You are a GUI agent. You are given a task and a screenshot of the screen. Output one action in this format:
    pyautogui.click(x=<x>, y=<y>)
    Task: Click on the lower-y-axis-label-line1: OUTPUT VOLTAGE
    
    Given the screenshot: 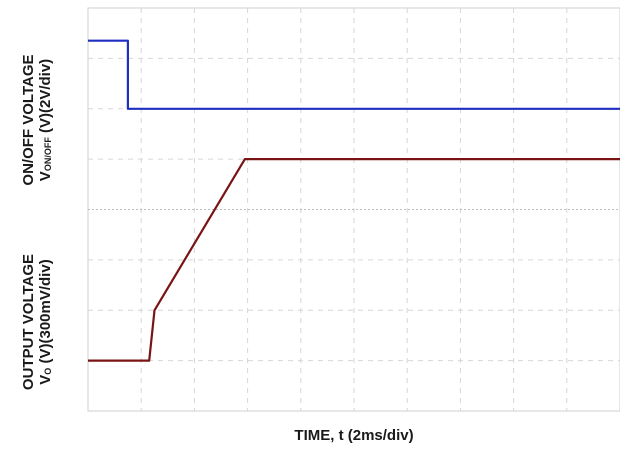 What is the action you would take?
    pyautogui.click(x=28, y=322)
    